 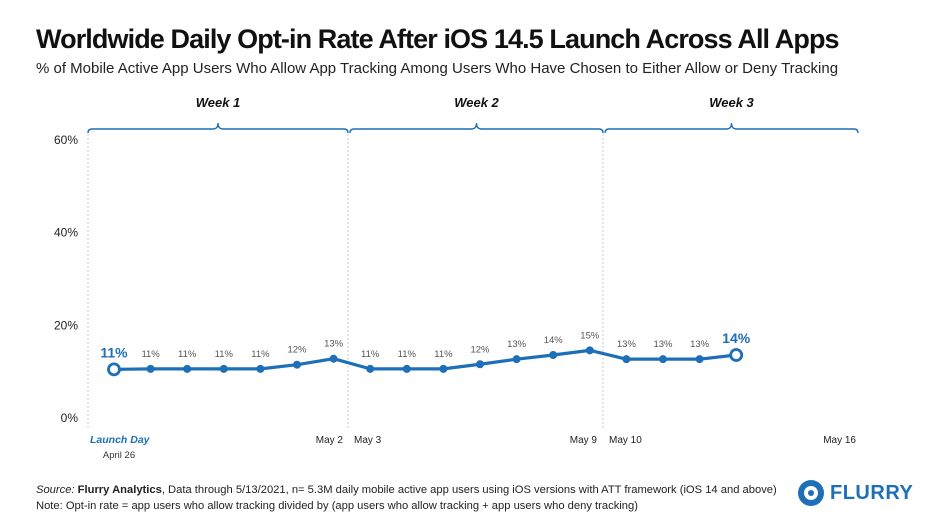 I want to click on data-label: 15%, so click(x=590, y=335).